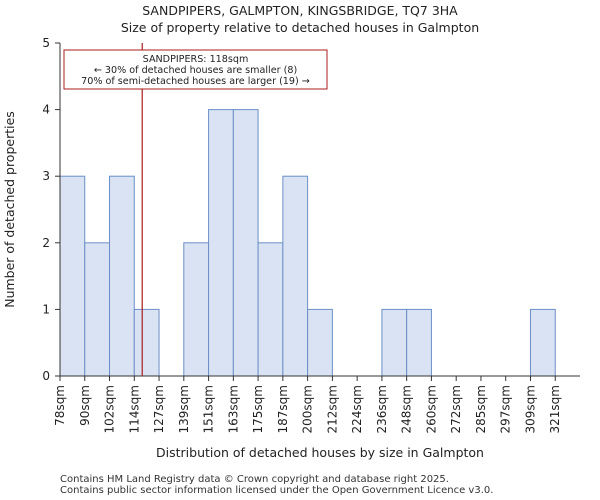 The image size is (600, 500). I want to click on annotation-box, so click(195, 69).